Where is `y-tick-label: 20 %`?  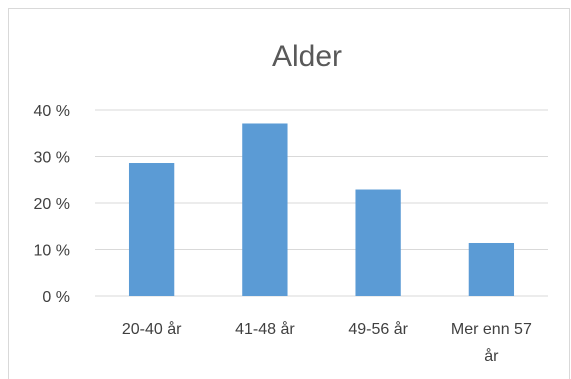
y-tick-label: 20 % is located at coordinates (52, 204).